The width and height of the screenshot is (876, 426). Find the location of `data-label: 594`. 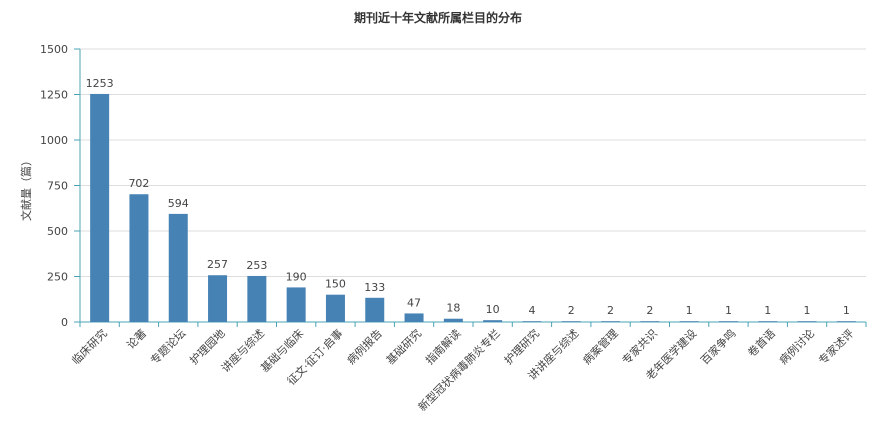

data-label: 594 is located at coordinates (178, 203).